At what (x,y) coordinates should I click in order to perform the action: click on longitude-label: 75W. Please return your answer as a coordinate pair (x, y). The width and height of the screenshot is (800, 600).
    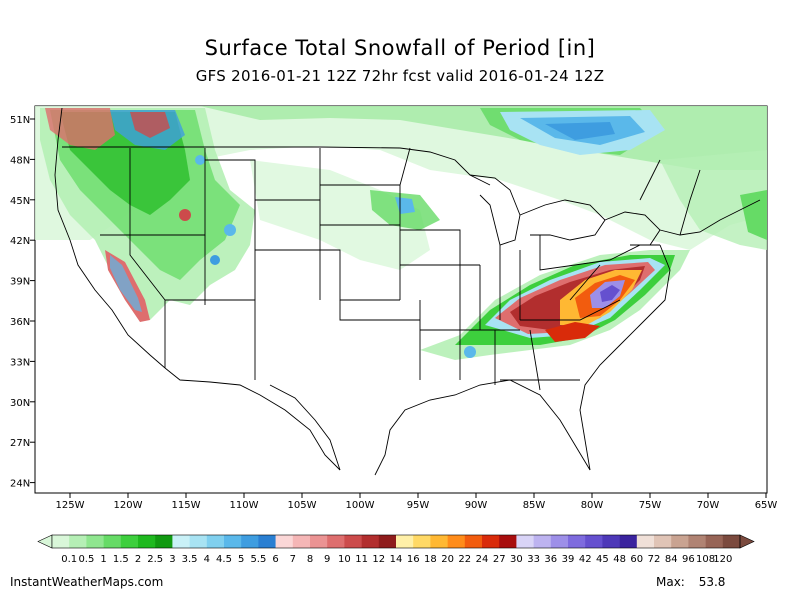
    Looking at the image, I should click on (650, 505).